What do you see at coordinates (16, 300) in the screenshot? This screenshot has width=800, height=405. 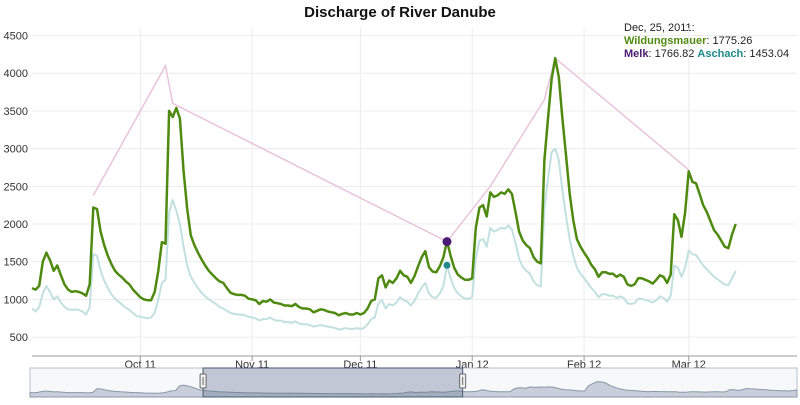 I see `y-tick-label: 1000` at bounding box center [16, 300].